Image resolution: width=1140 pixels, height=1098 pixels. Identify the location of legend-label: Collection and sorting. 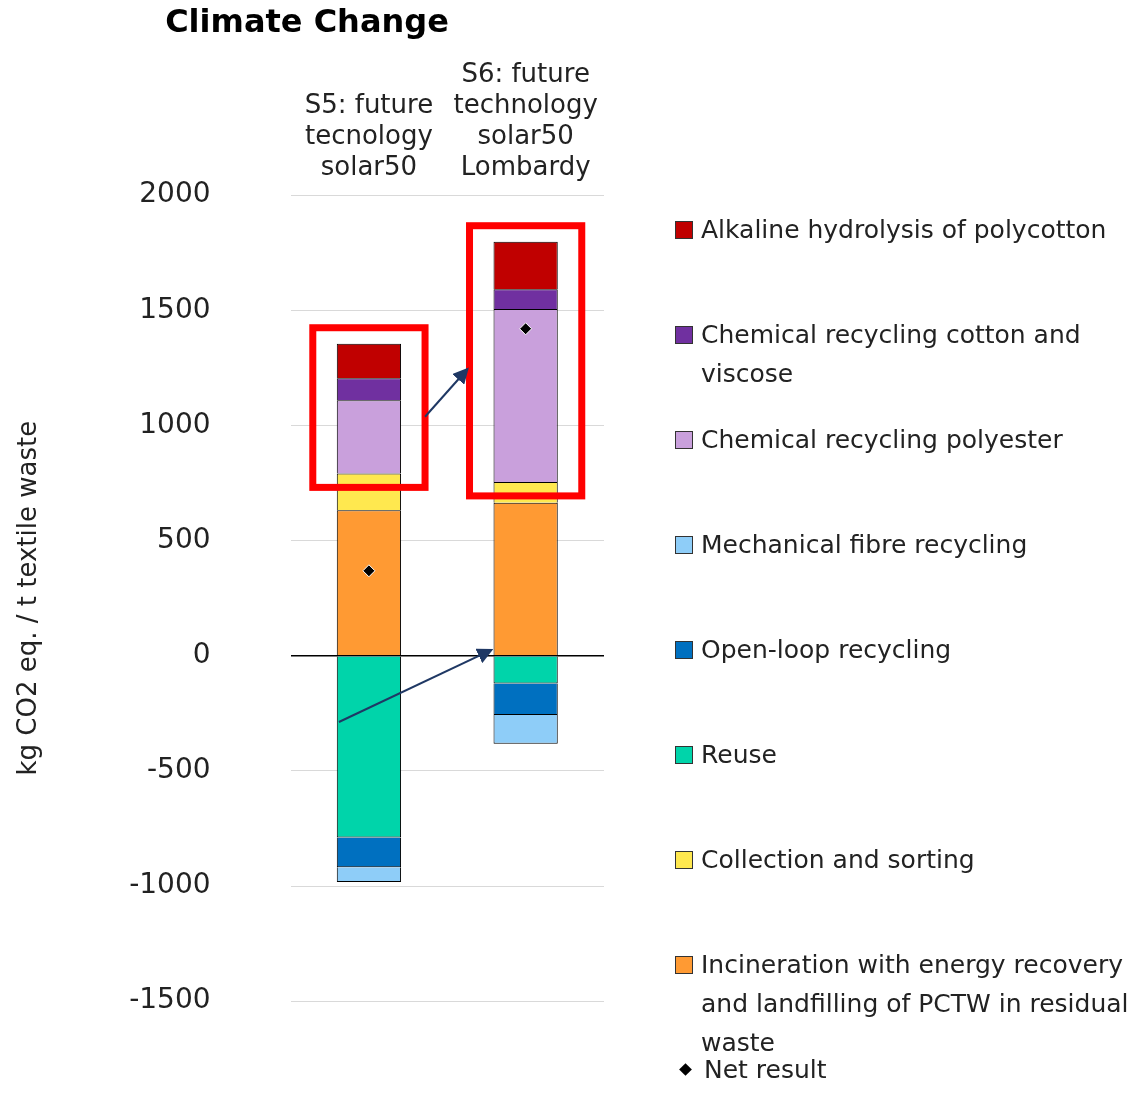
(838, 860).